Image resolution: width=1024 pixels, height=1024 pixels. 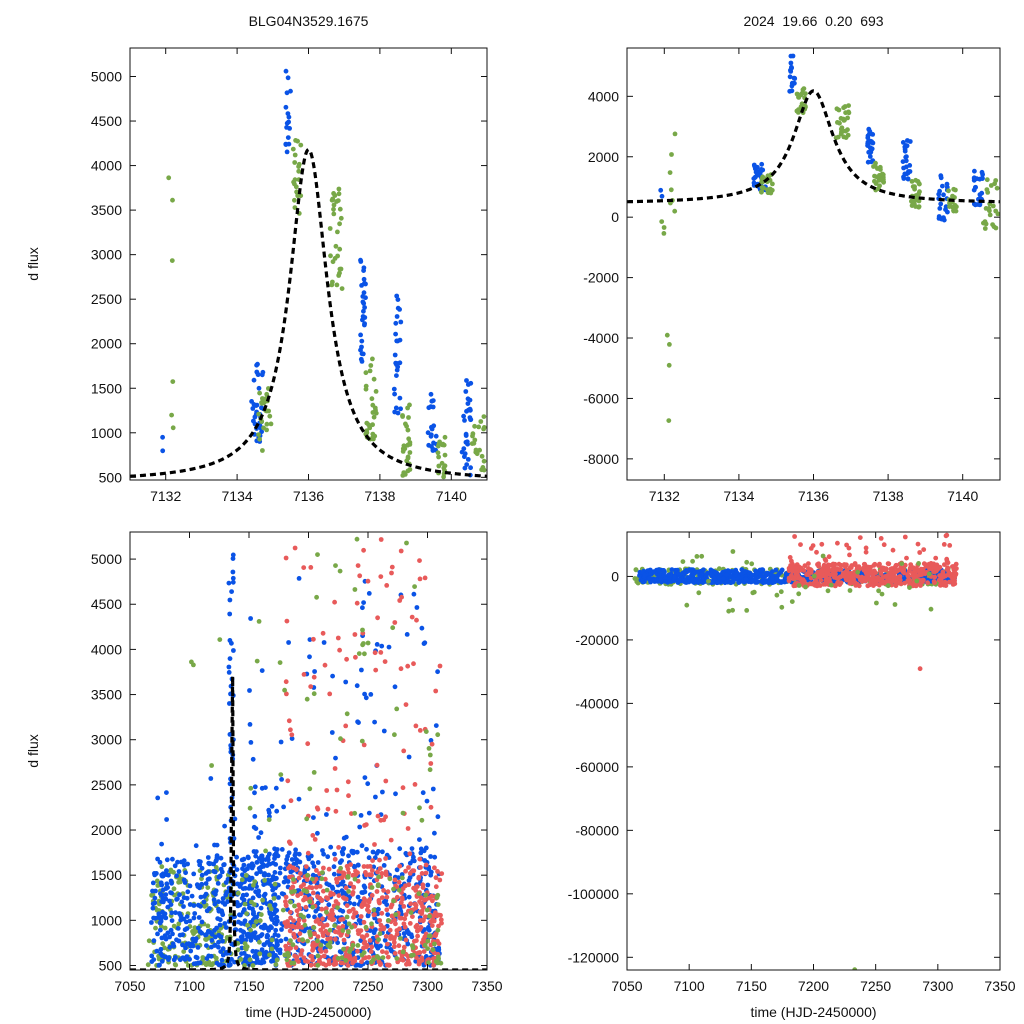 What do you see at coordinates (106, 875) in the screenshot?
I see `y-tick-label: 1500` at bounding box center [106, 875].